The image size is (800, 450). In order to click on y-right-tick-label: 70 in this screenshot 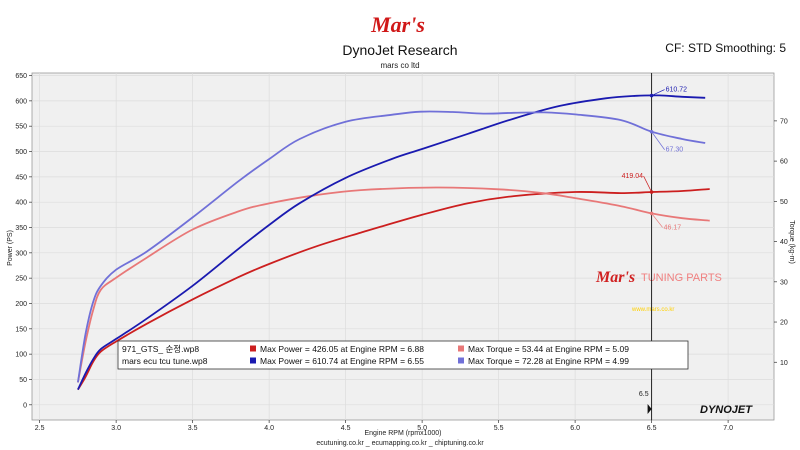, I will do `click(784, 121)`.